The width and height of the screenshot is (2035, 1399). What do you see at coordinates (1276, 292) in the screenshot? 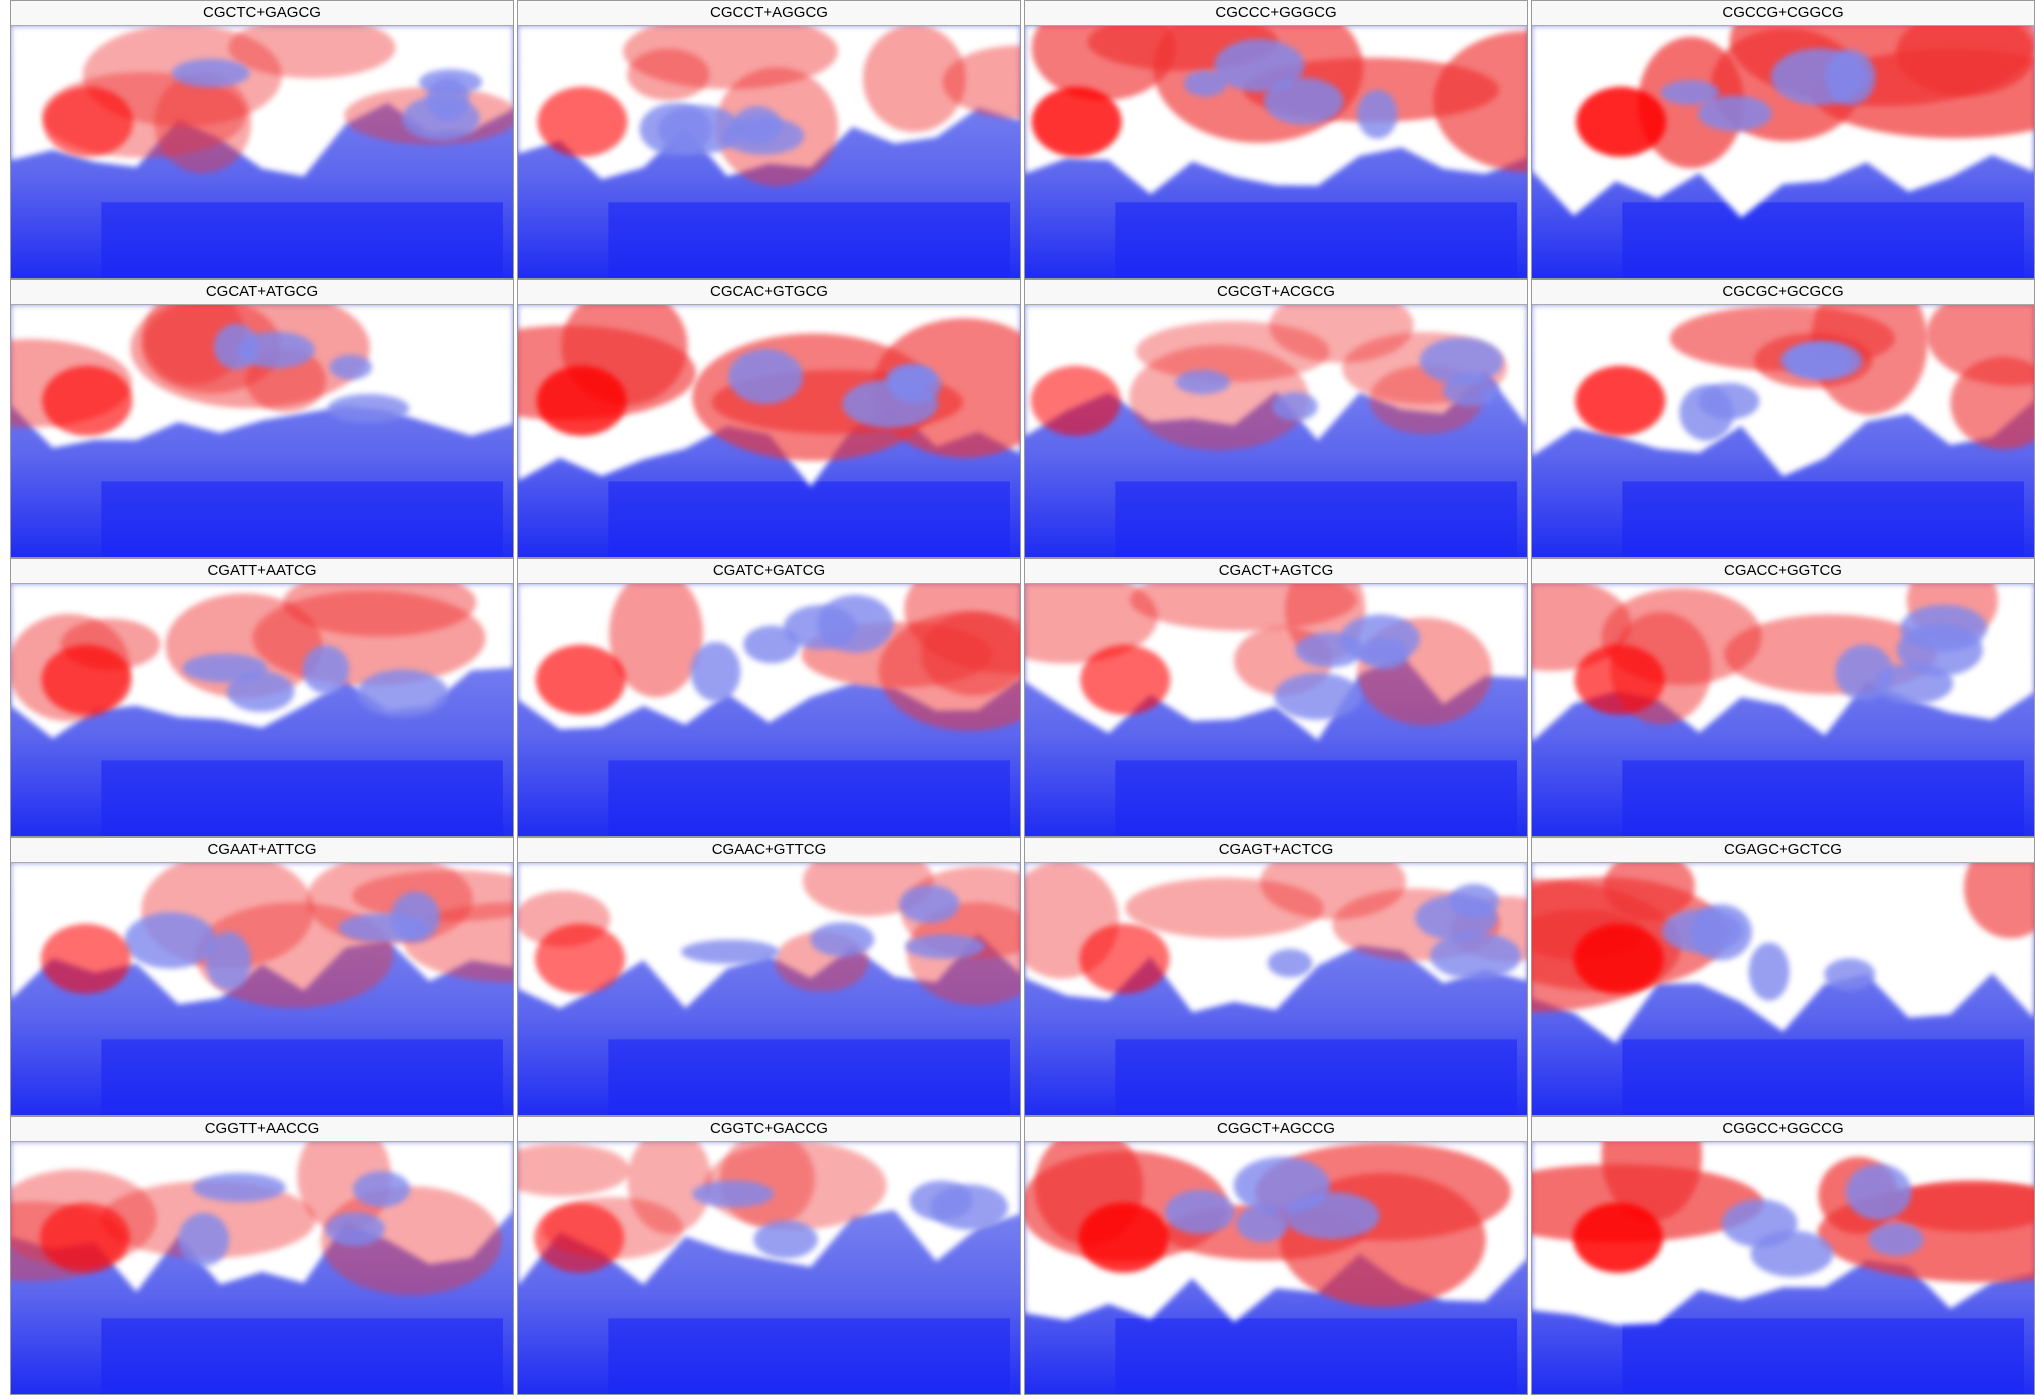
I see `panel-label: CGCGT+ACGCG` at bounding box center [1276, 292].